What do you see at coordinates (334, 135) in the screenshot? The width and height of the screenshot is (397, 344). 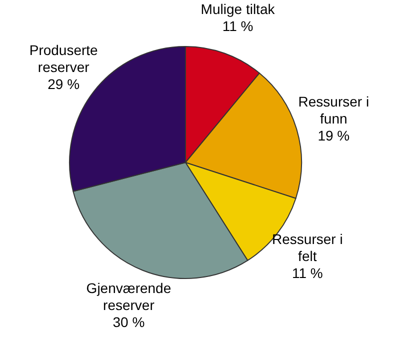 I see `data-label: 19 %` at bounding box center [334, 135].